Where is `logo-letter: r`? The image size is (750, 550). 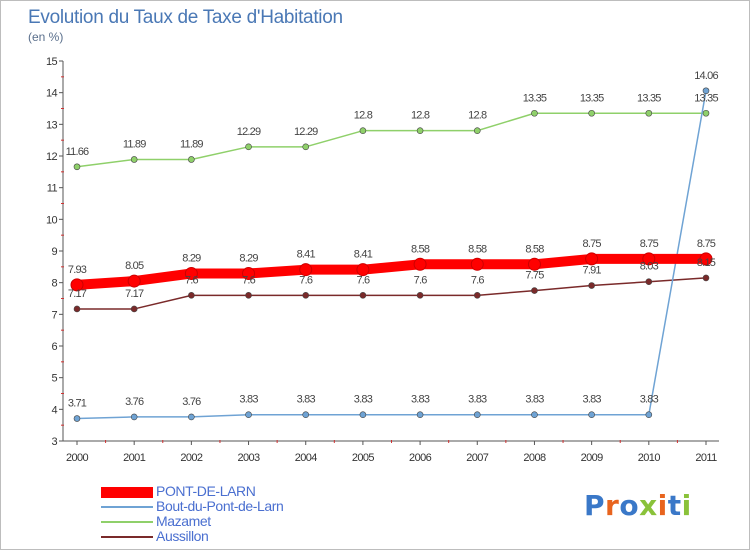
logo-letter: r is located at coordinates (612, 505).